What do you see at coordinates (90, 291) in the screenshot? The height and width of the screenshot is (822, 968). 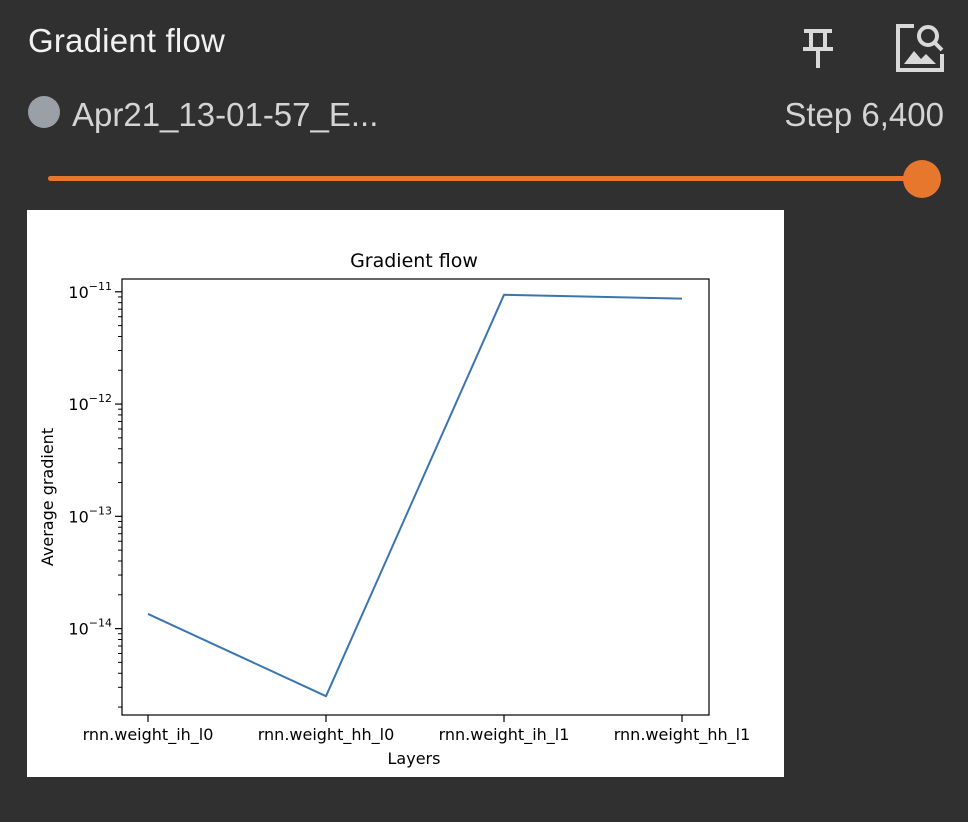 I see `y-tick-label: 10−11` at bounding box center [90, 291].